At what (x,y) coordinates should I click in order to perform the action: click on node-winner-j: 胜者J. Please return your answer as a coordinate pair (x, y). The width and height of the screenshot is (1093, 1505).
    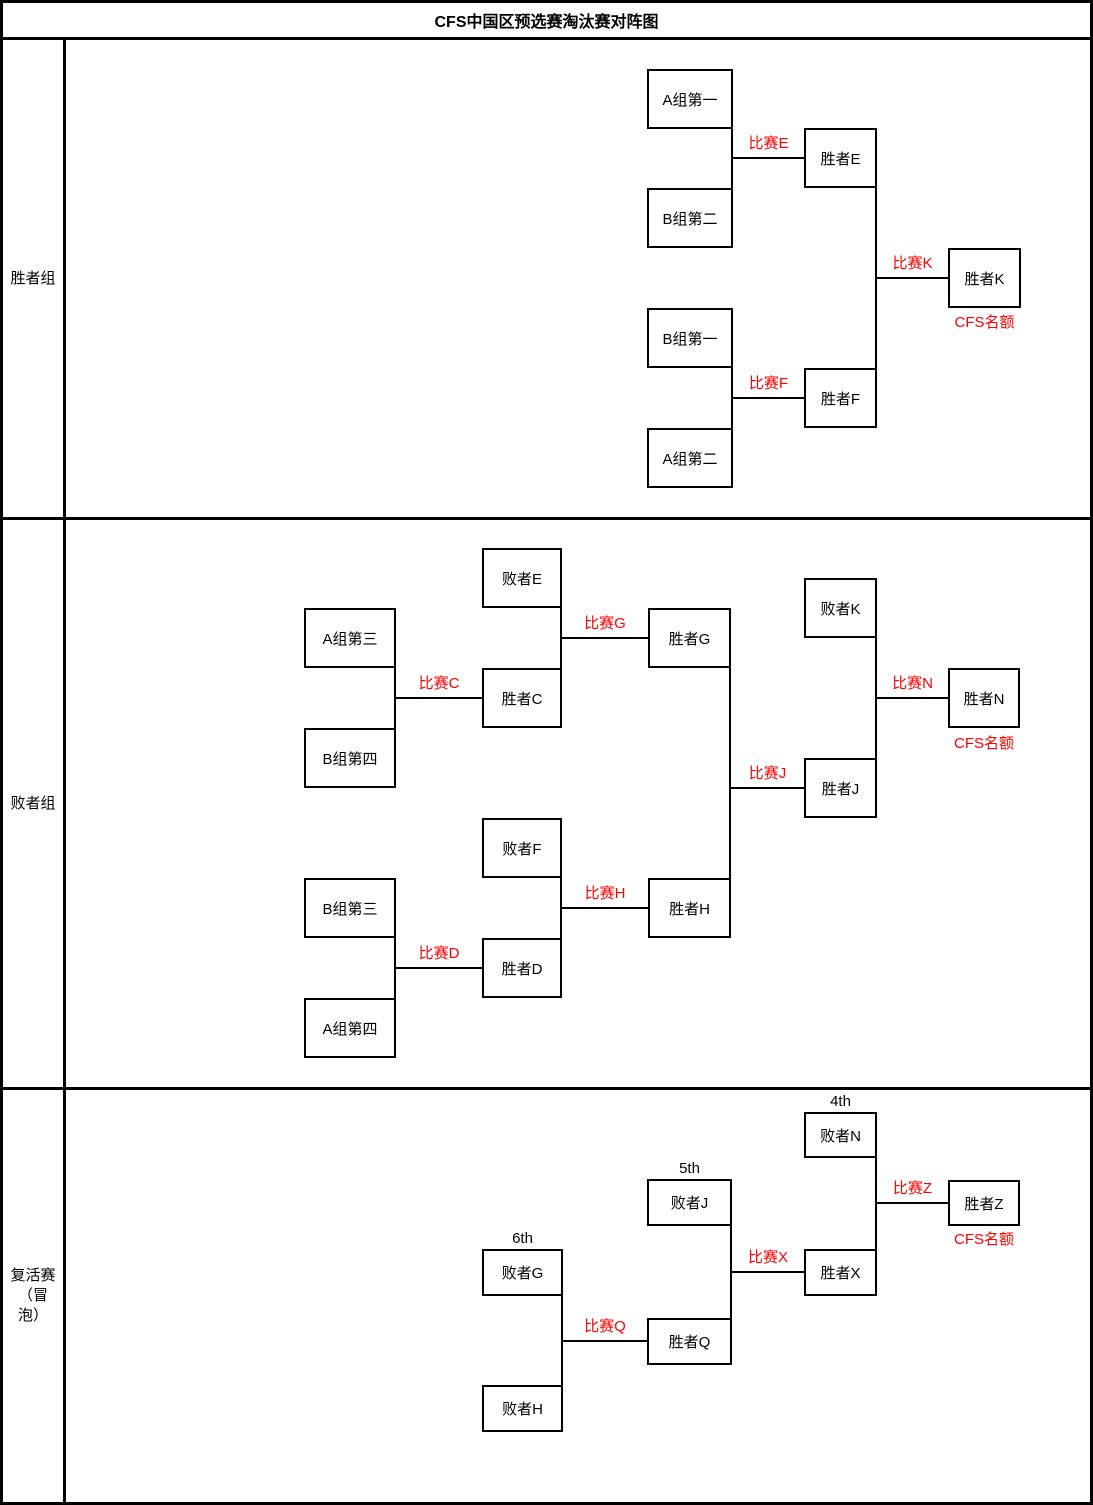
    Looking at the image, I should click on (840, 788).